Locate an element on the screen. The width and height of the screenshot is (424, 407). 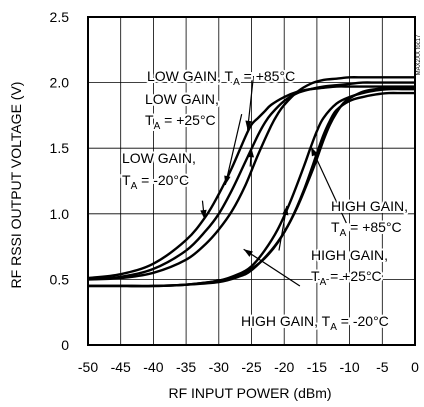
y-tick-labels: 0 0.5 1.0 1.5 2.0 2.5 is located at coordinates (60, 181).